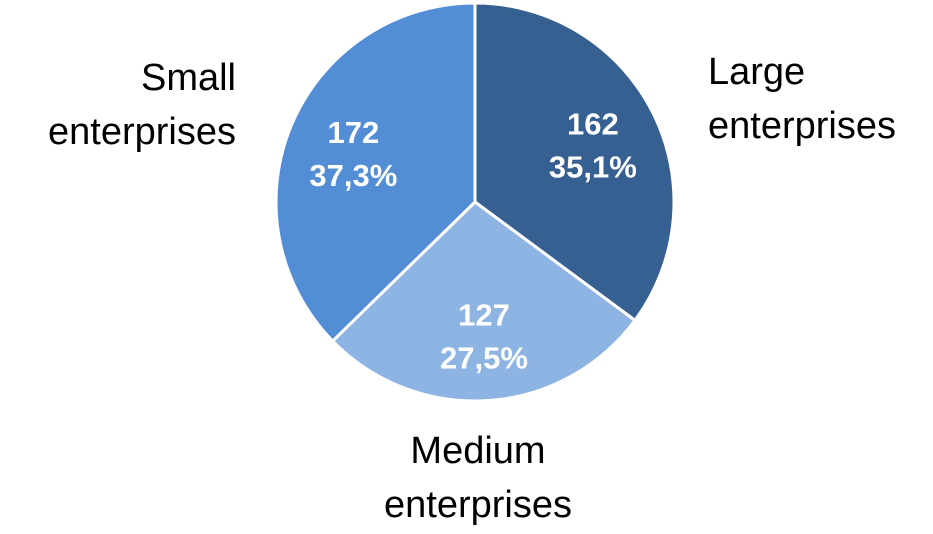  I want to click on pie-slice-small-enterprises, so click(375, 172).